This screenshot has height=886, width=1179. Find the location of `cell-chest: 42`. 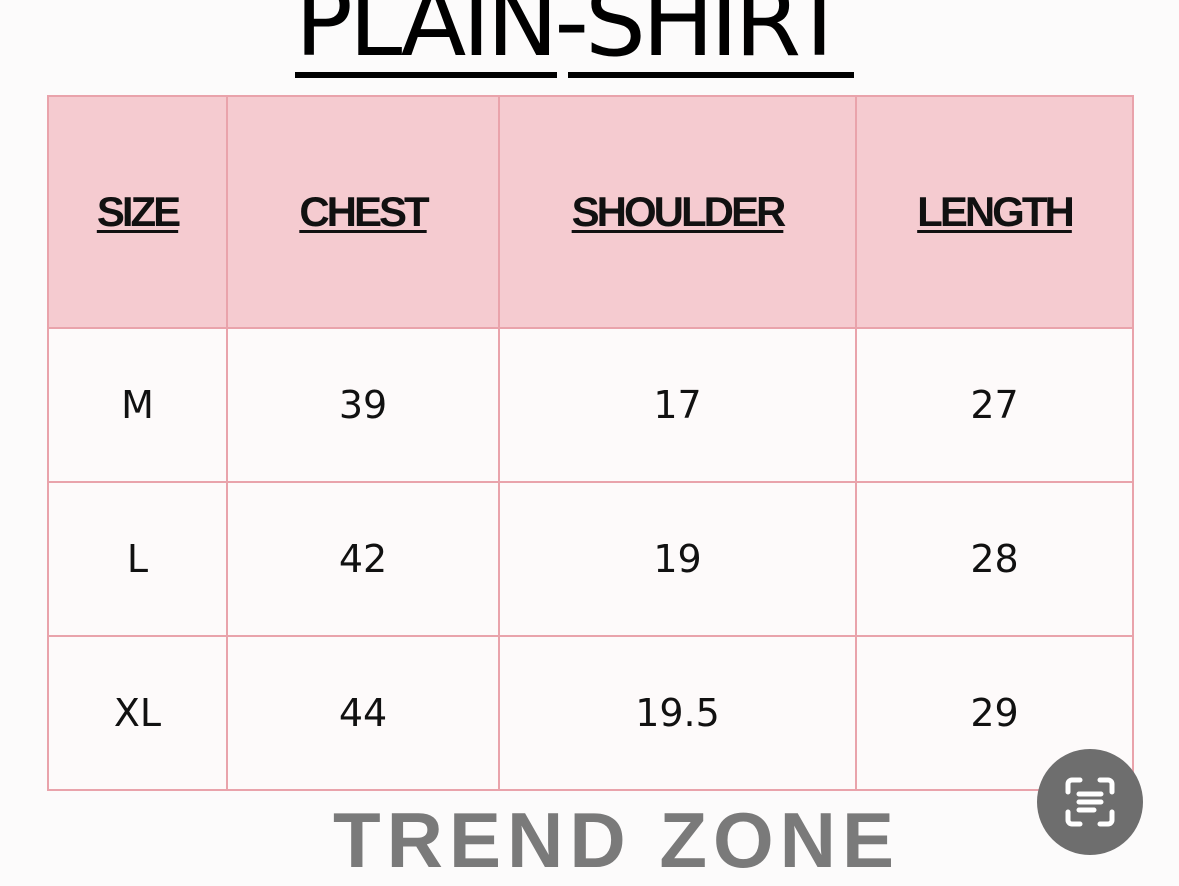

cell-chest: 42 is located at coordinates (363, 559).